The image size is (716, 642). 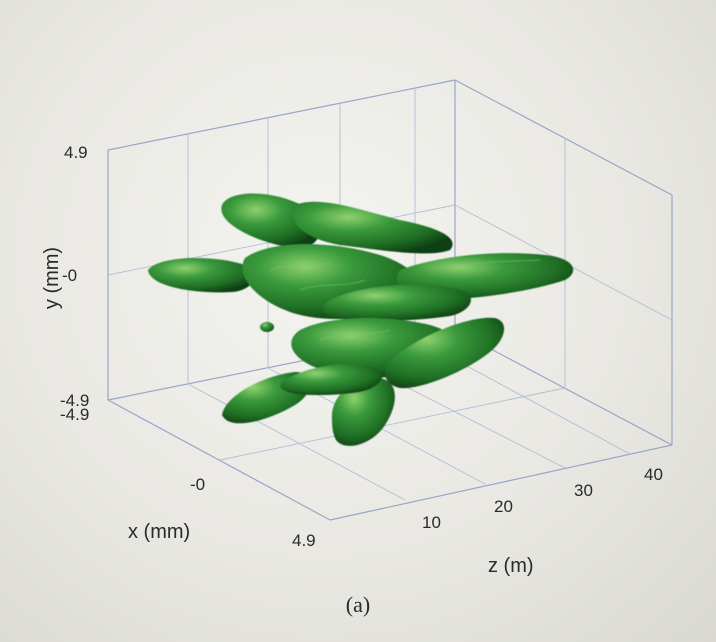 I want to click on y-tick-label: 4.9, so click(x=76, y=152).